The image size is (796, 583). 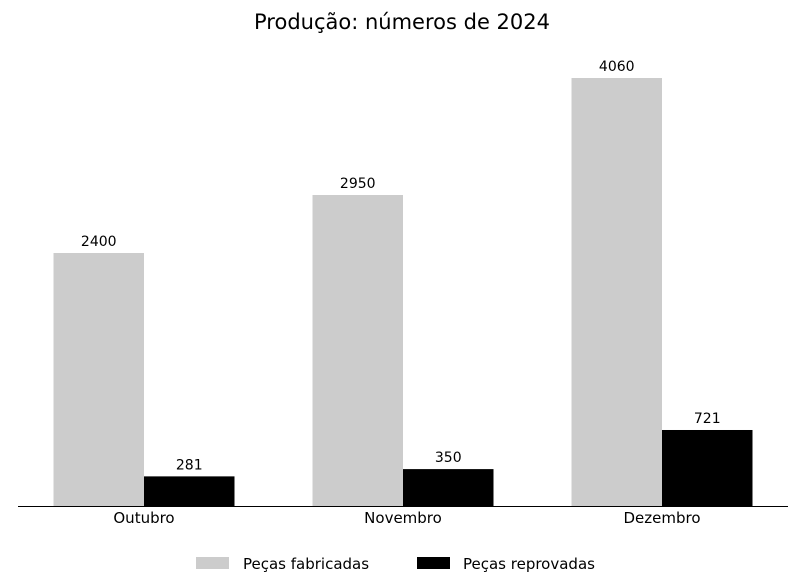 I want to click on value-label-reprovadas-outubro: 281, so click(x=189, y=465).